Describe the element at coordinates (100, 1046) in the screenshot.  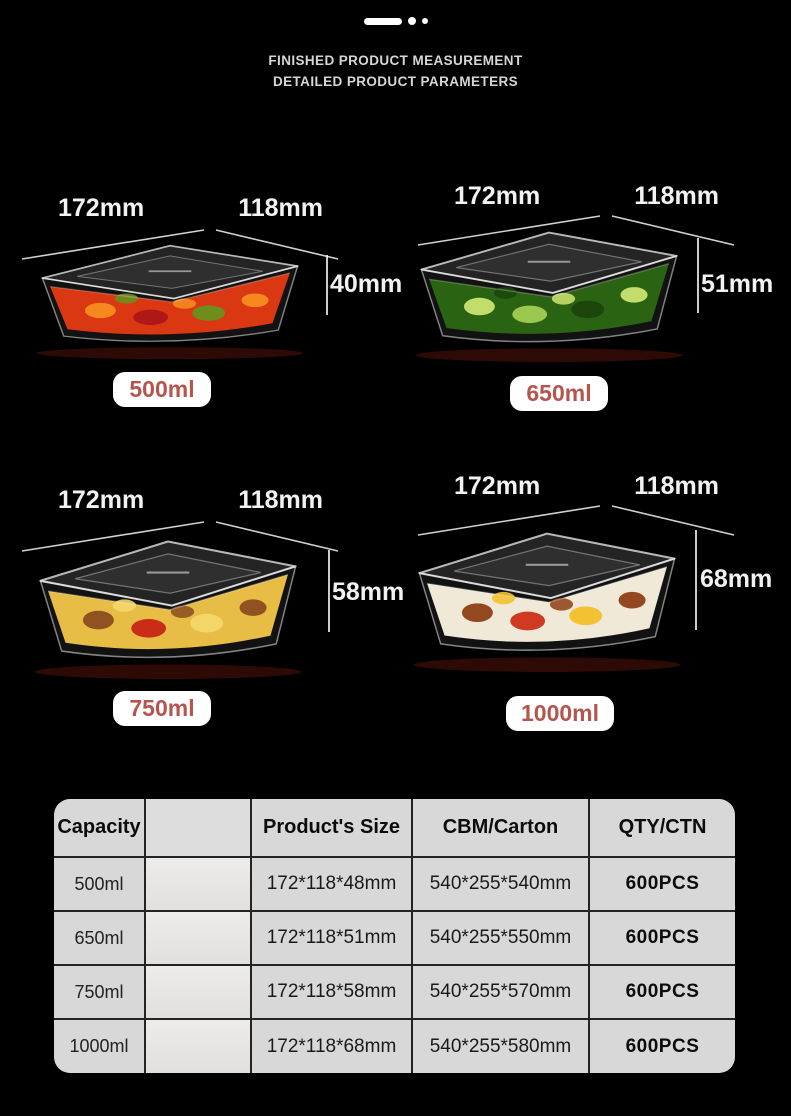
I see `table-cell: 1000ml` at that location.